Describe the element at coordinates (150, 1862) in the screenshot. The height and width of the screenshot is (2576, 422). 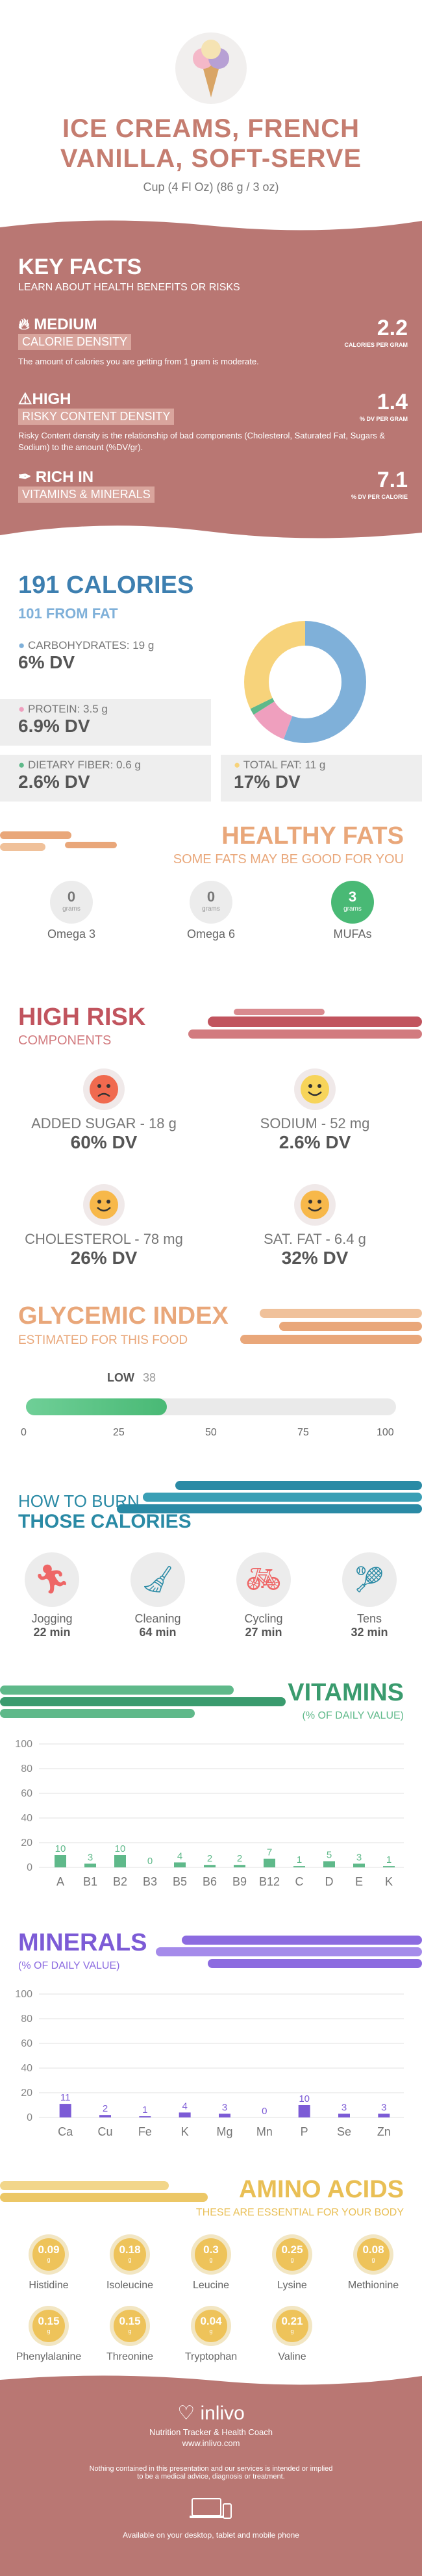
I see `vitamin-value-label: 0` at that location.